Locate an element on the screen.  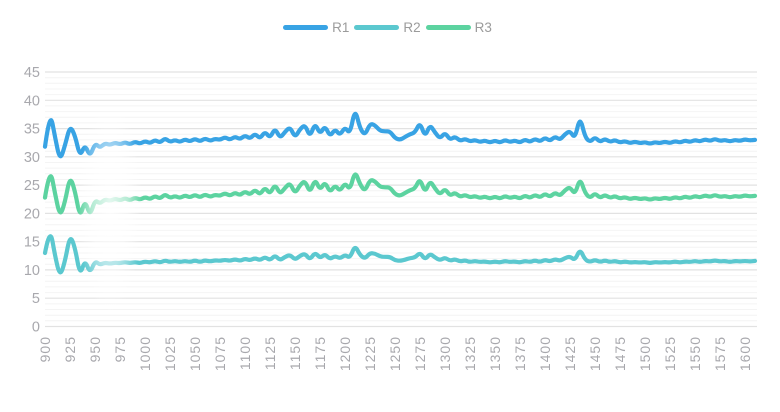
y-tick-label: 35 is located at coordinates (32, 130).